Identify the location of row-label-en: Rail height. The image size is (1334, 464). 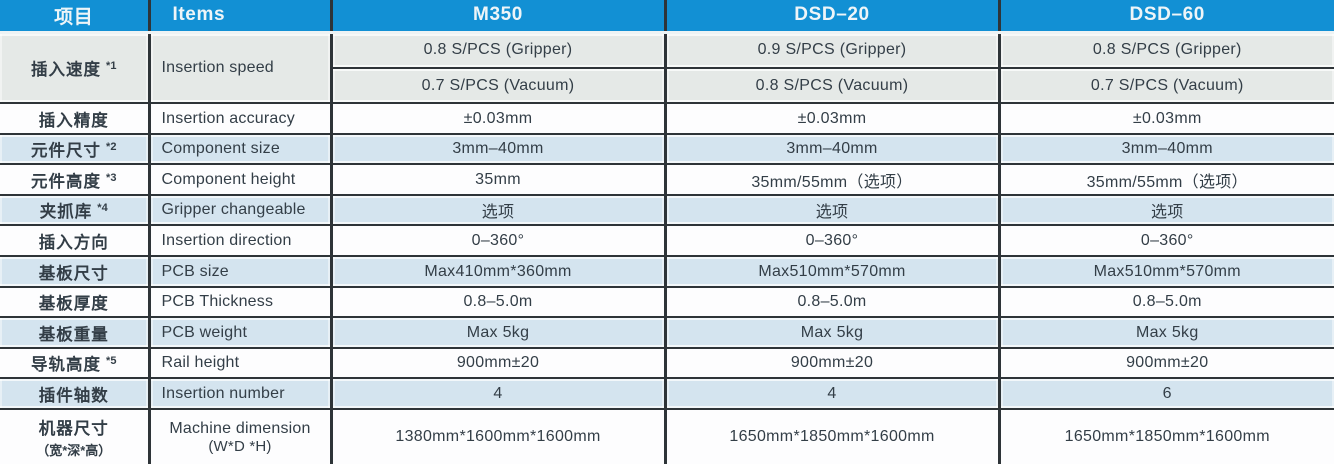
(240, 363).